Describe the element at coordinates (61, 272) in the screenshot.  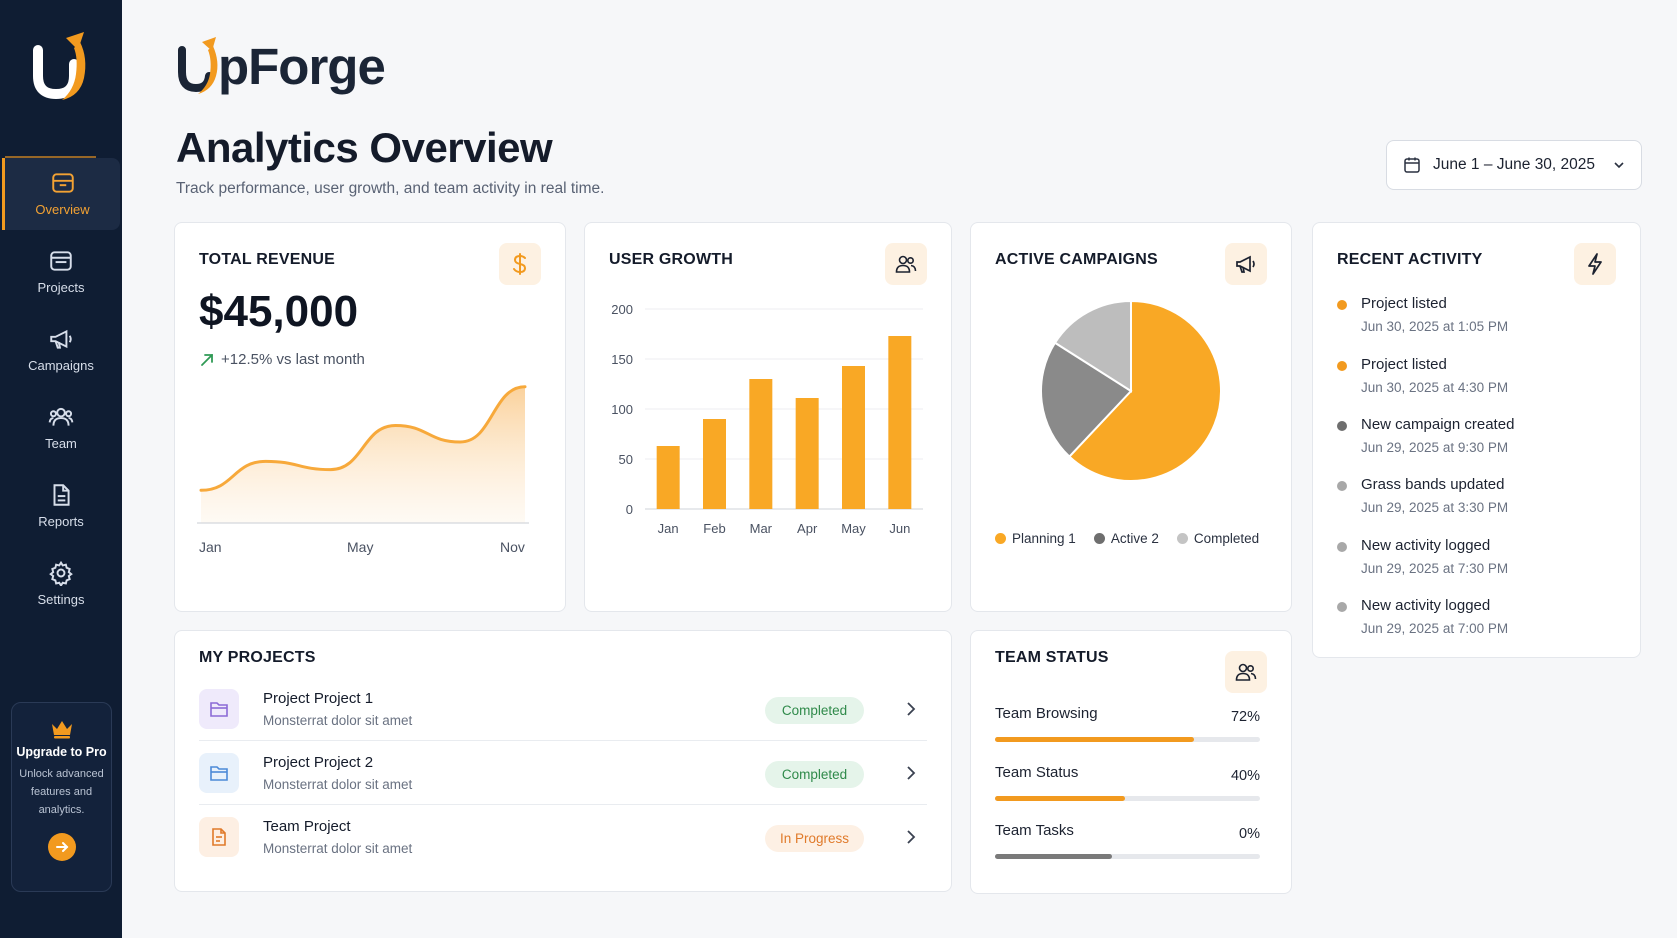
I see `sidebar-item-projects: Projects` at that location.